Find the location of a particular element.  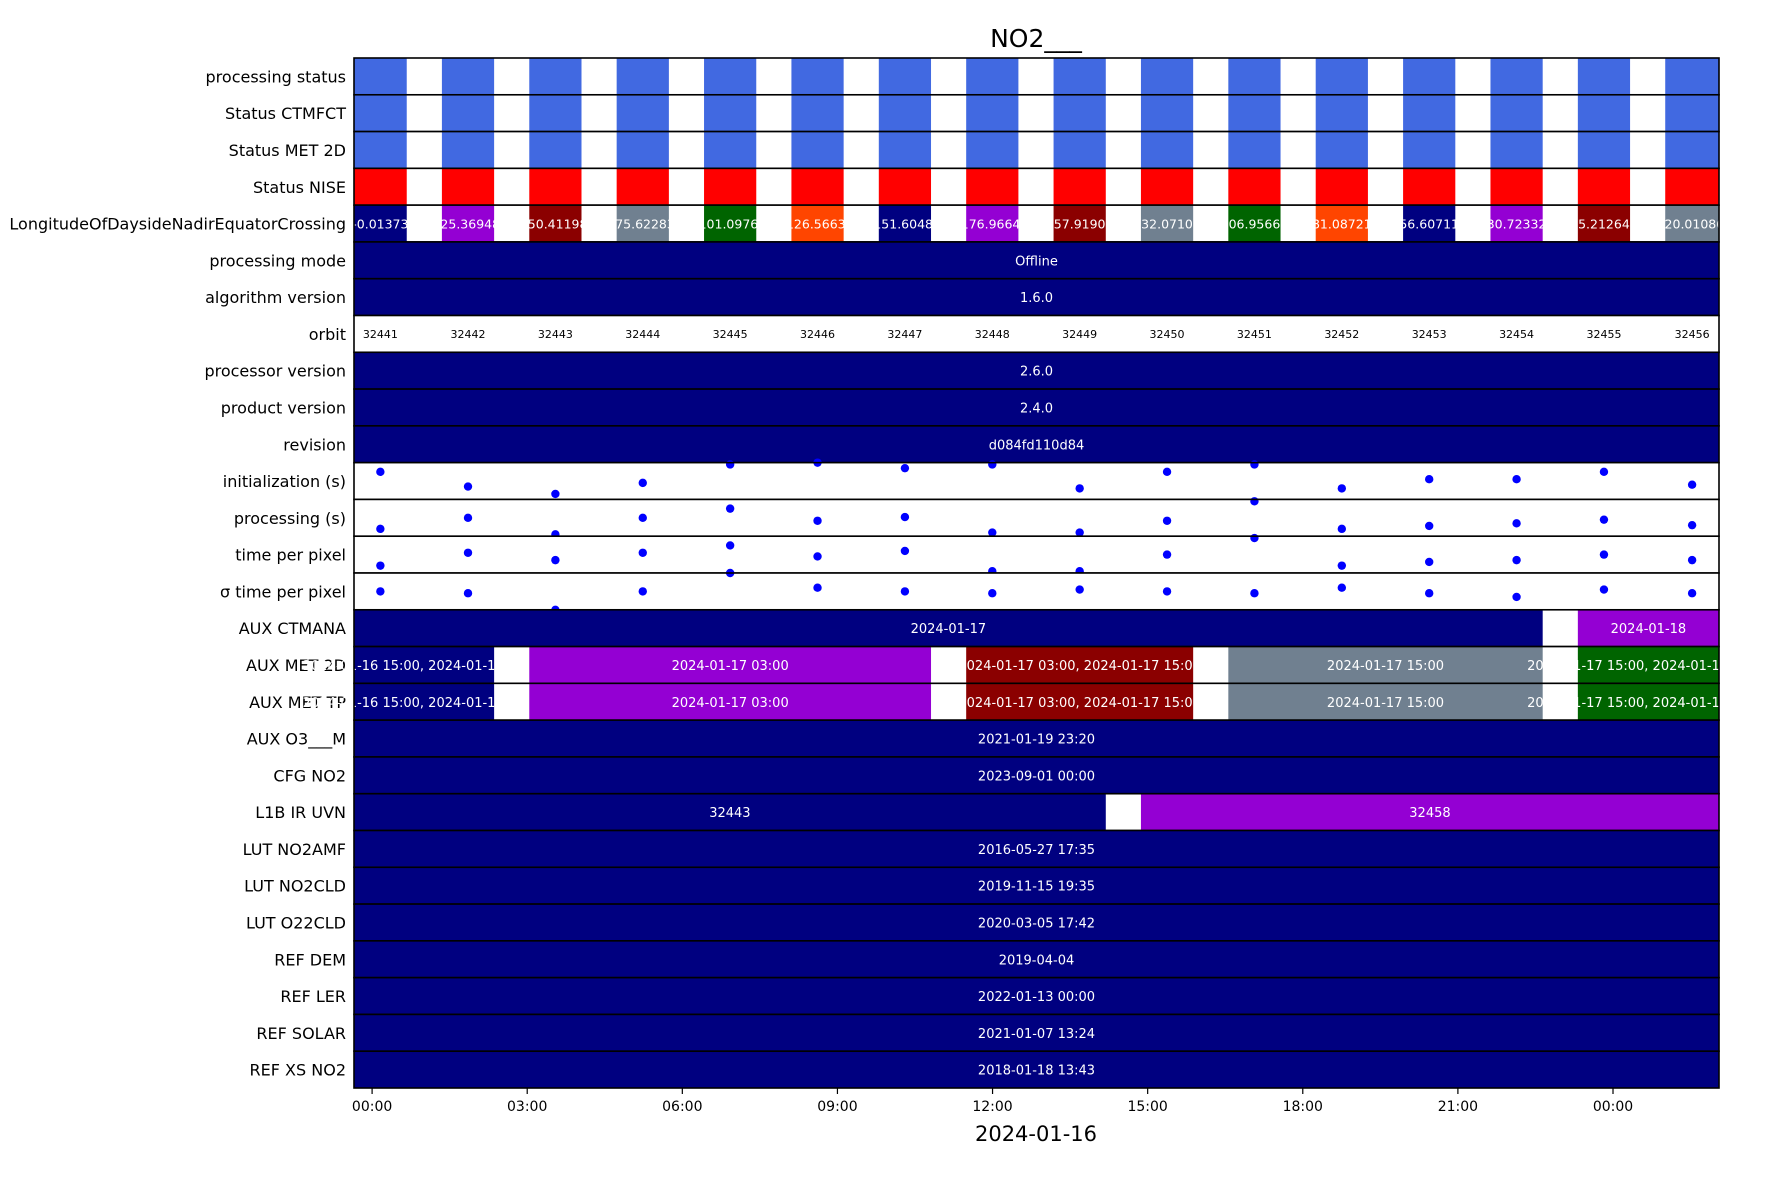

row-aux-ctmana: AUX CTMANA 2024-01-17 2024-01-18 is located at coordinates (979, 628).